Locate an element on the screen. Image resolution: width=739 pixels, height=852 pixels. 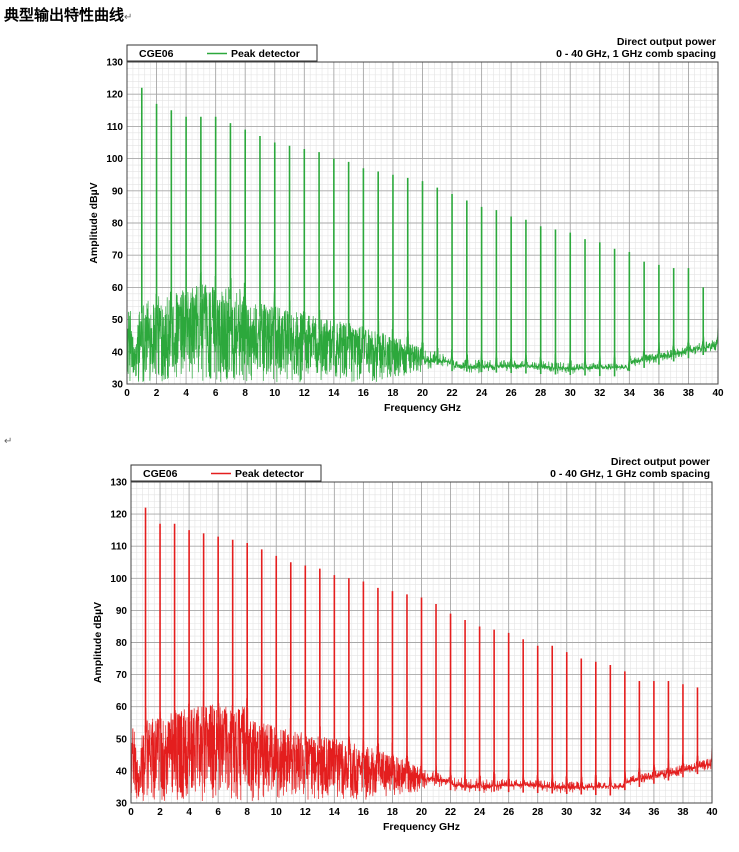
paragraph-mark: ↵ is located at coordinates (8, 441).